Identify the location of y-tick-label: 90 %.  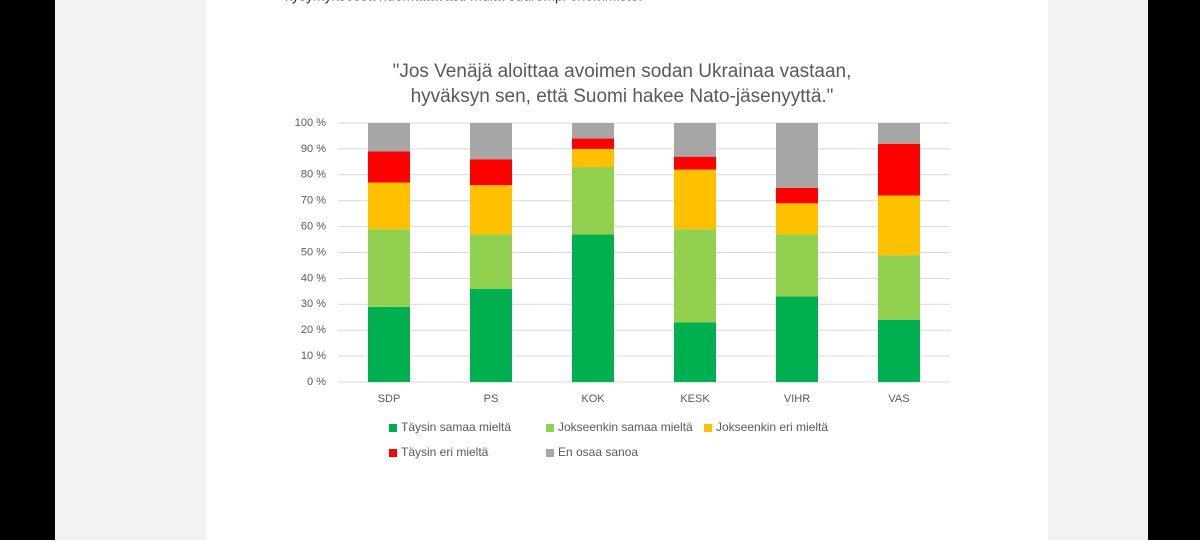
(313, 149).